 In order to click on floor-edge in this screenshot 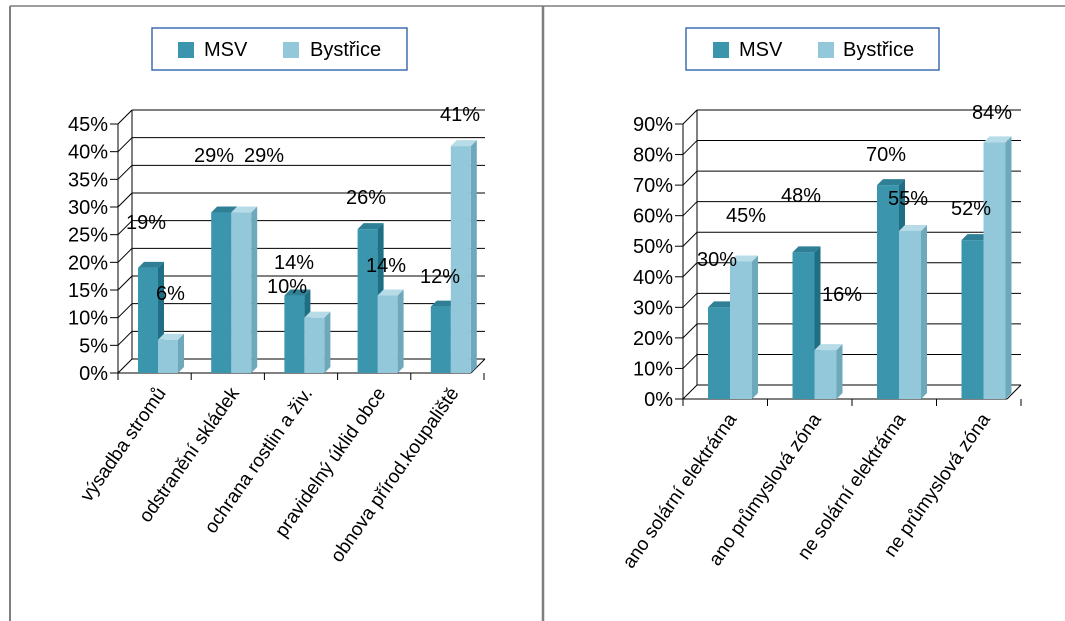, I will do `click(1014, 392)`.